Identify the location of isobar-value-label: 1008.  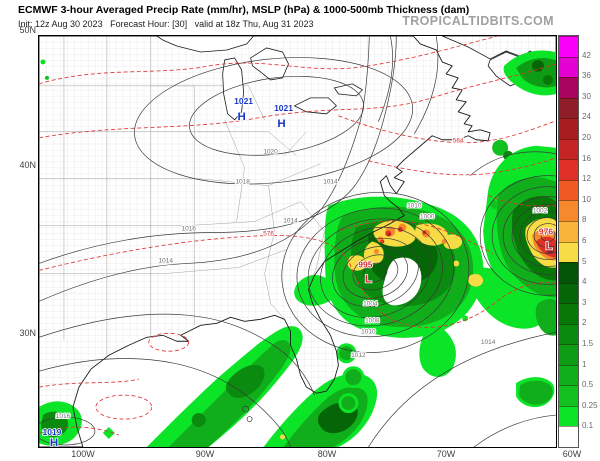
(372, 320).